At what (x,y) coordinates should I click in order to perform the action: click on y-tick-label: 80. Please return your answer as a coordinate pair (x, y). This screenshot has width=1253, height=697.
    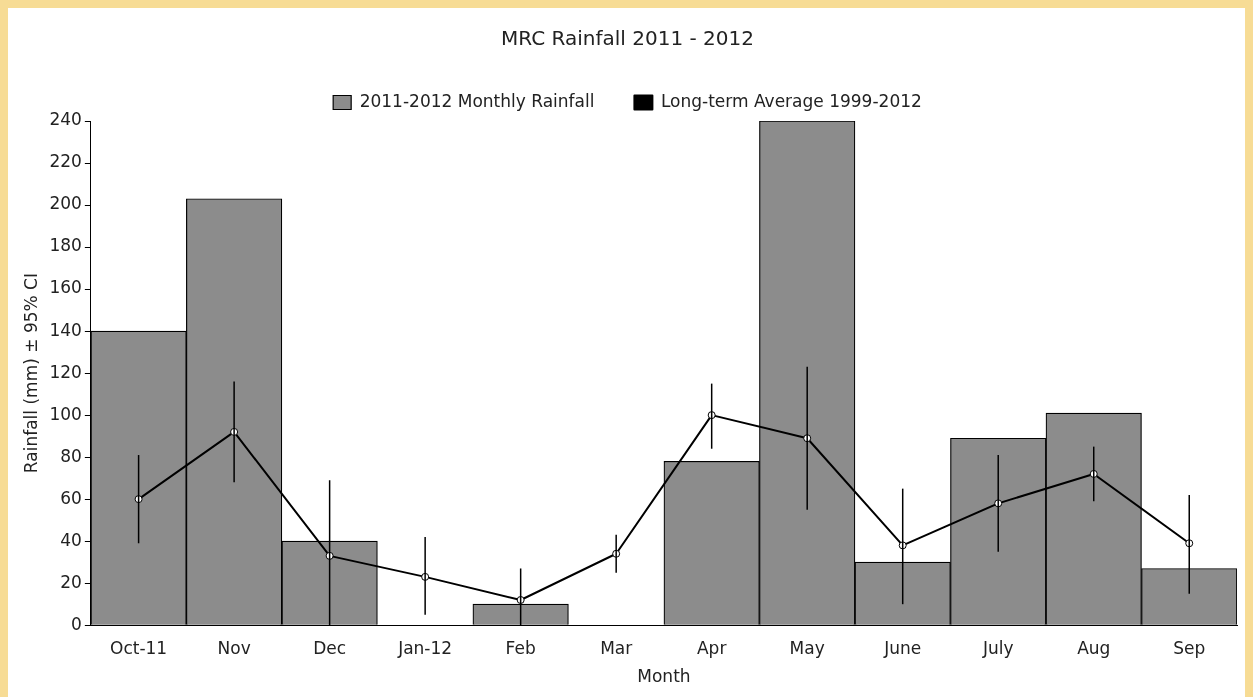
    Looking at the image, I should click on (71, 455).